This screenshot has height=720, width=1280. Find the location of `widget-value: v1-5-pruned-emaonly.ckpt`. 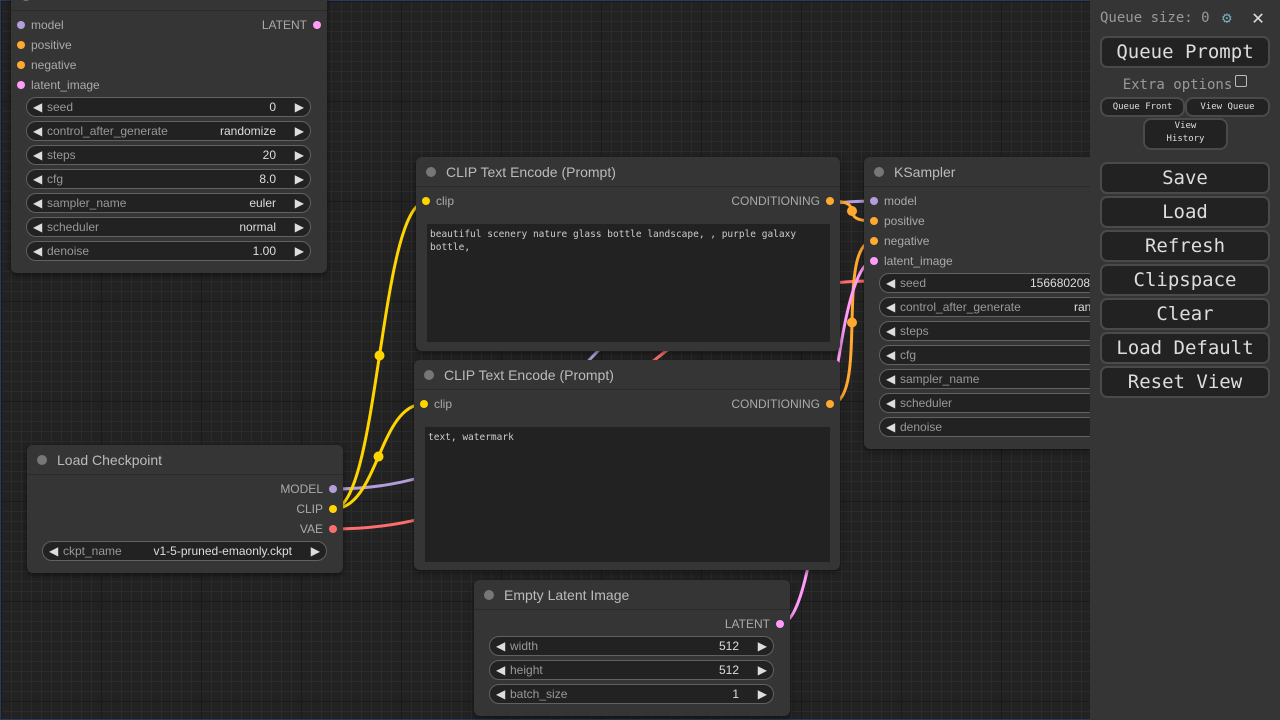

widget-value: v1-5-pruned-emaonly.ckpt is located at coordinates (222, 551).